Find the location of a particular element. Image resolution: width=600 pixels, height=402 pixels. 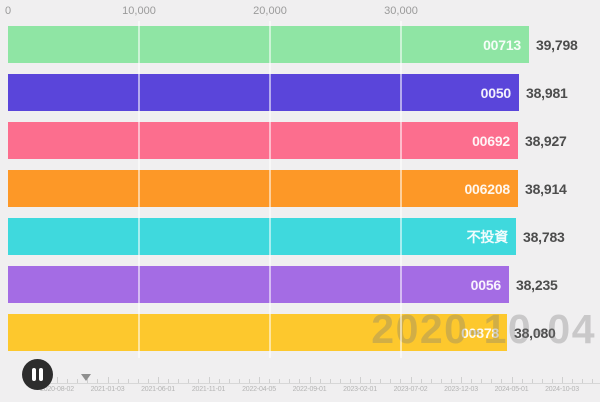

timeline-date-label: 2021-06-01 is located at coordinates (158, 389).